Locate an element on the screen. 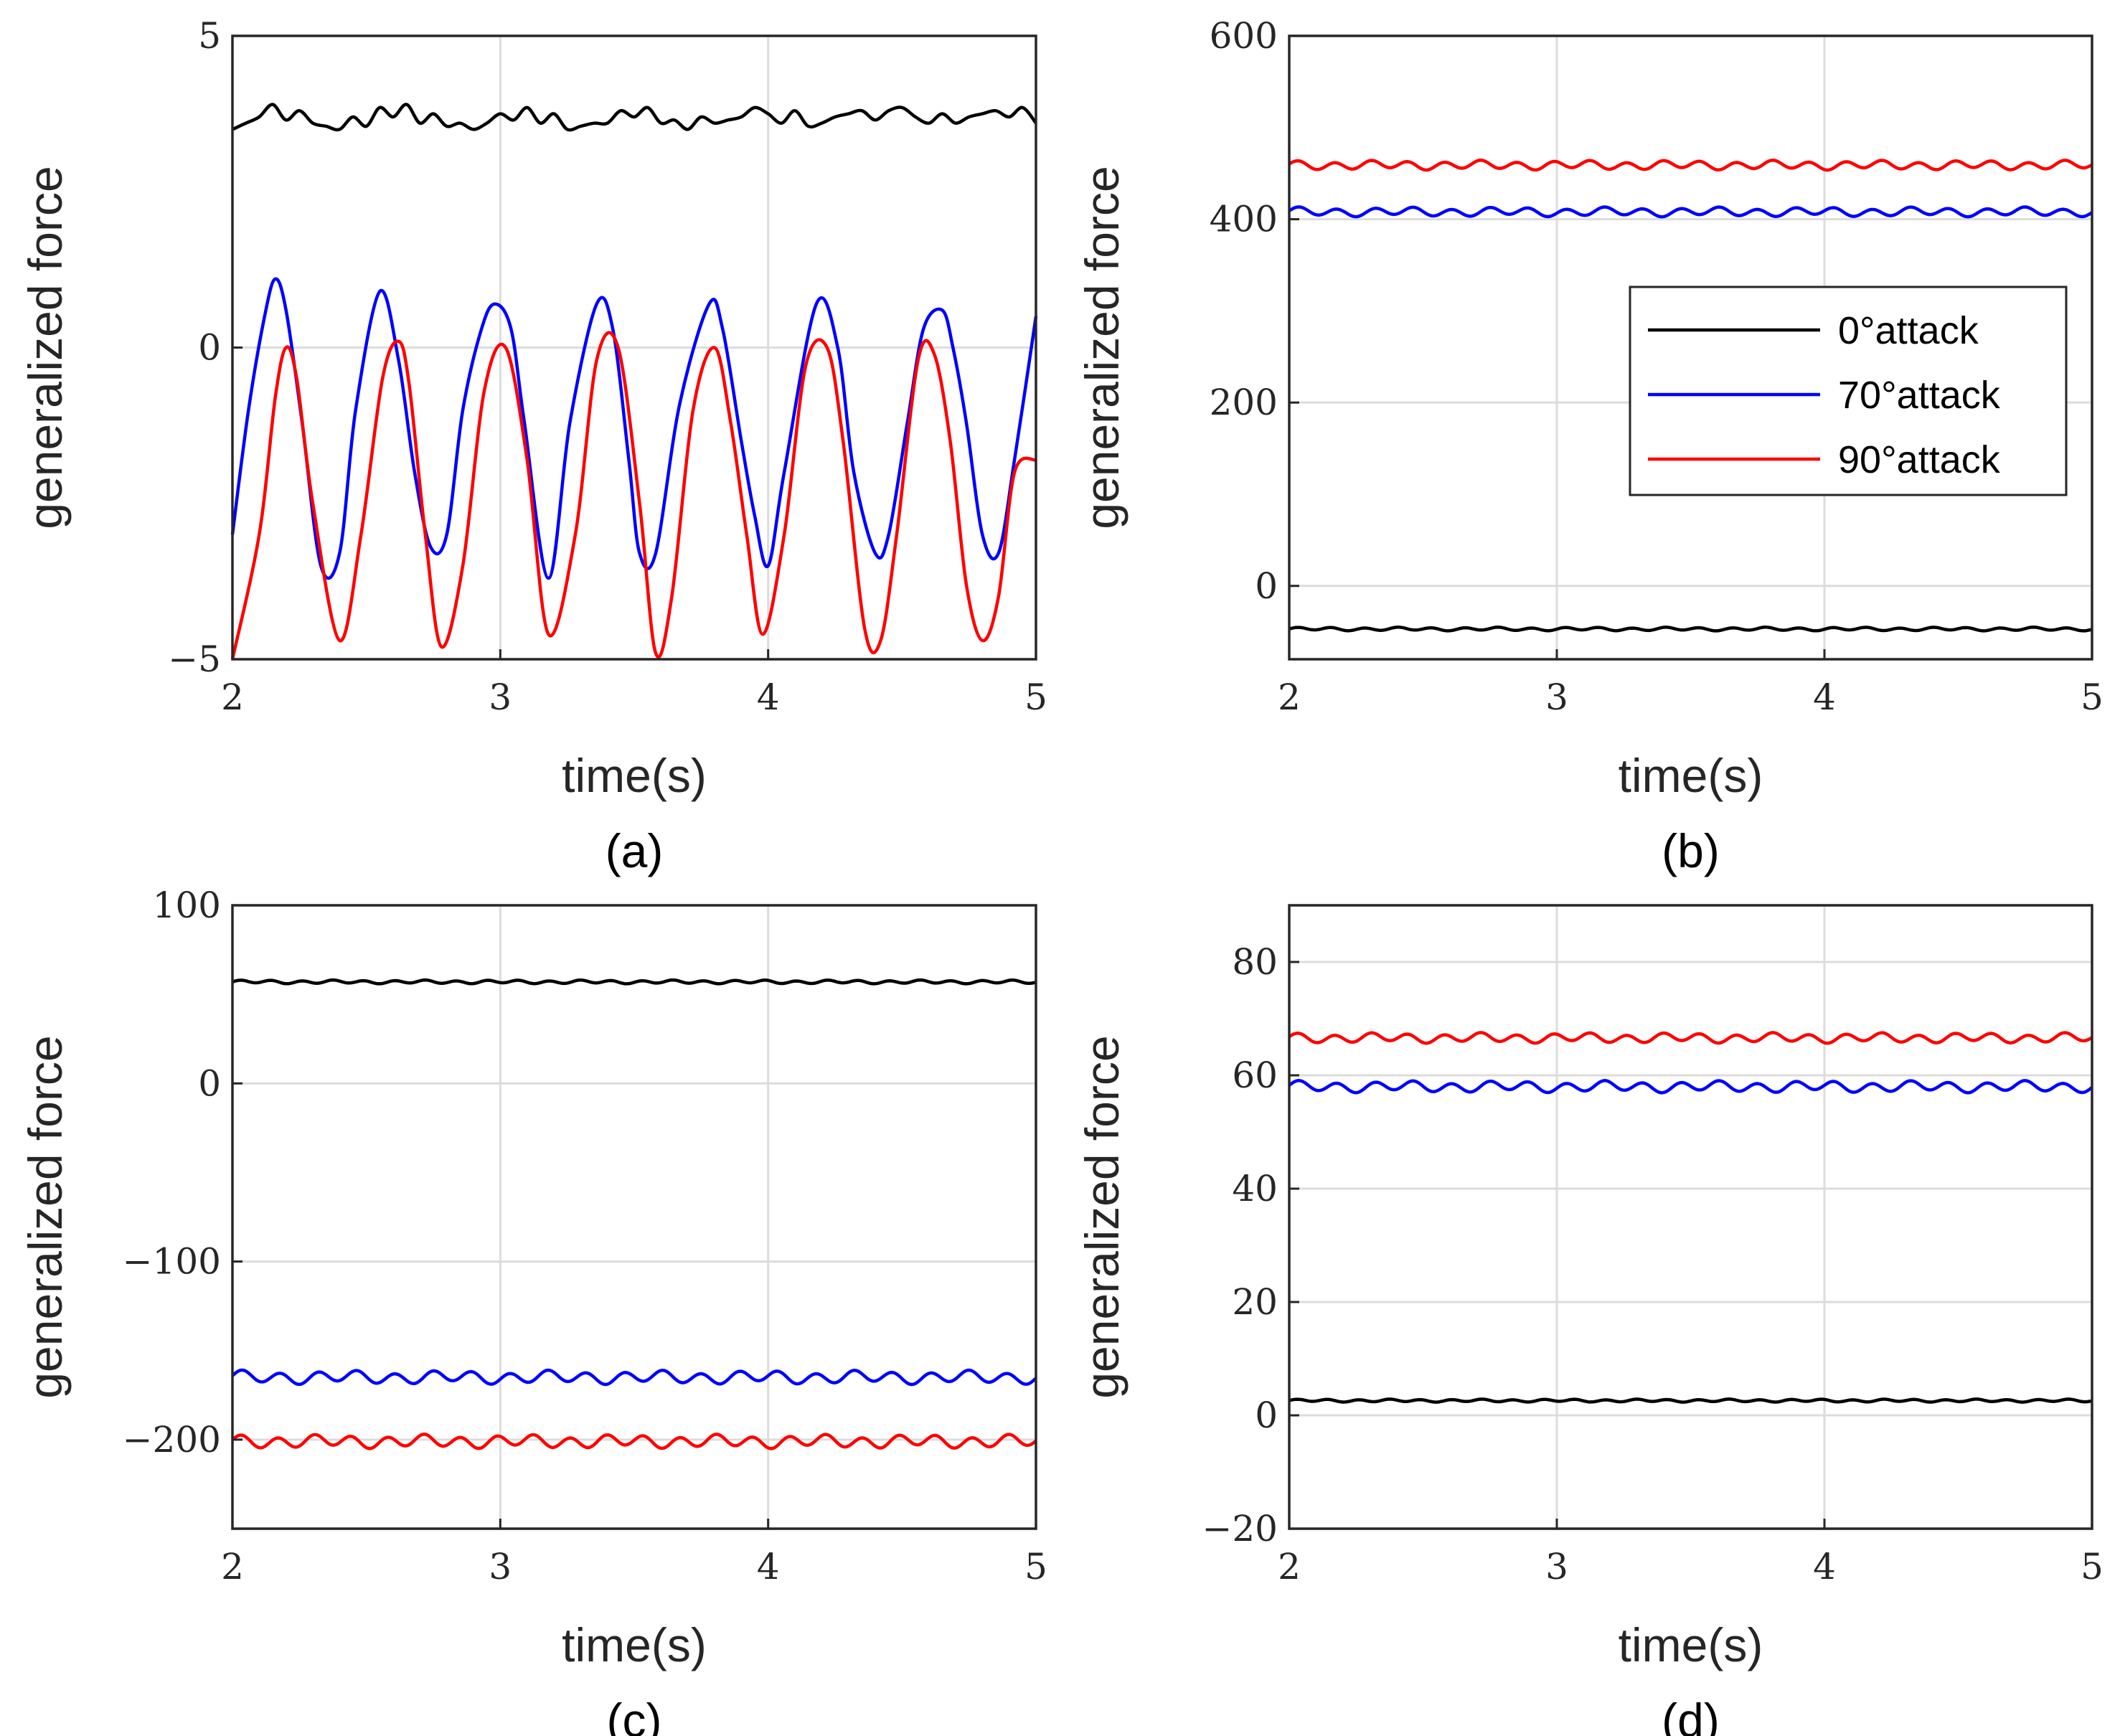 The image size is (2120, 1736). y-tick-label: −100 is located at coordinates (172, 1262).